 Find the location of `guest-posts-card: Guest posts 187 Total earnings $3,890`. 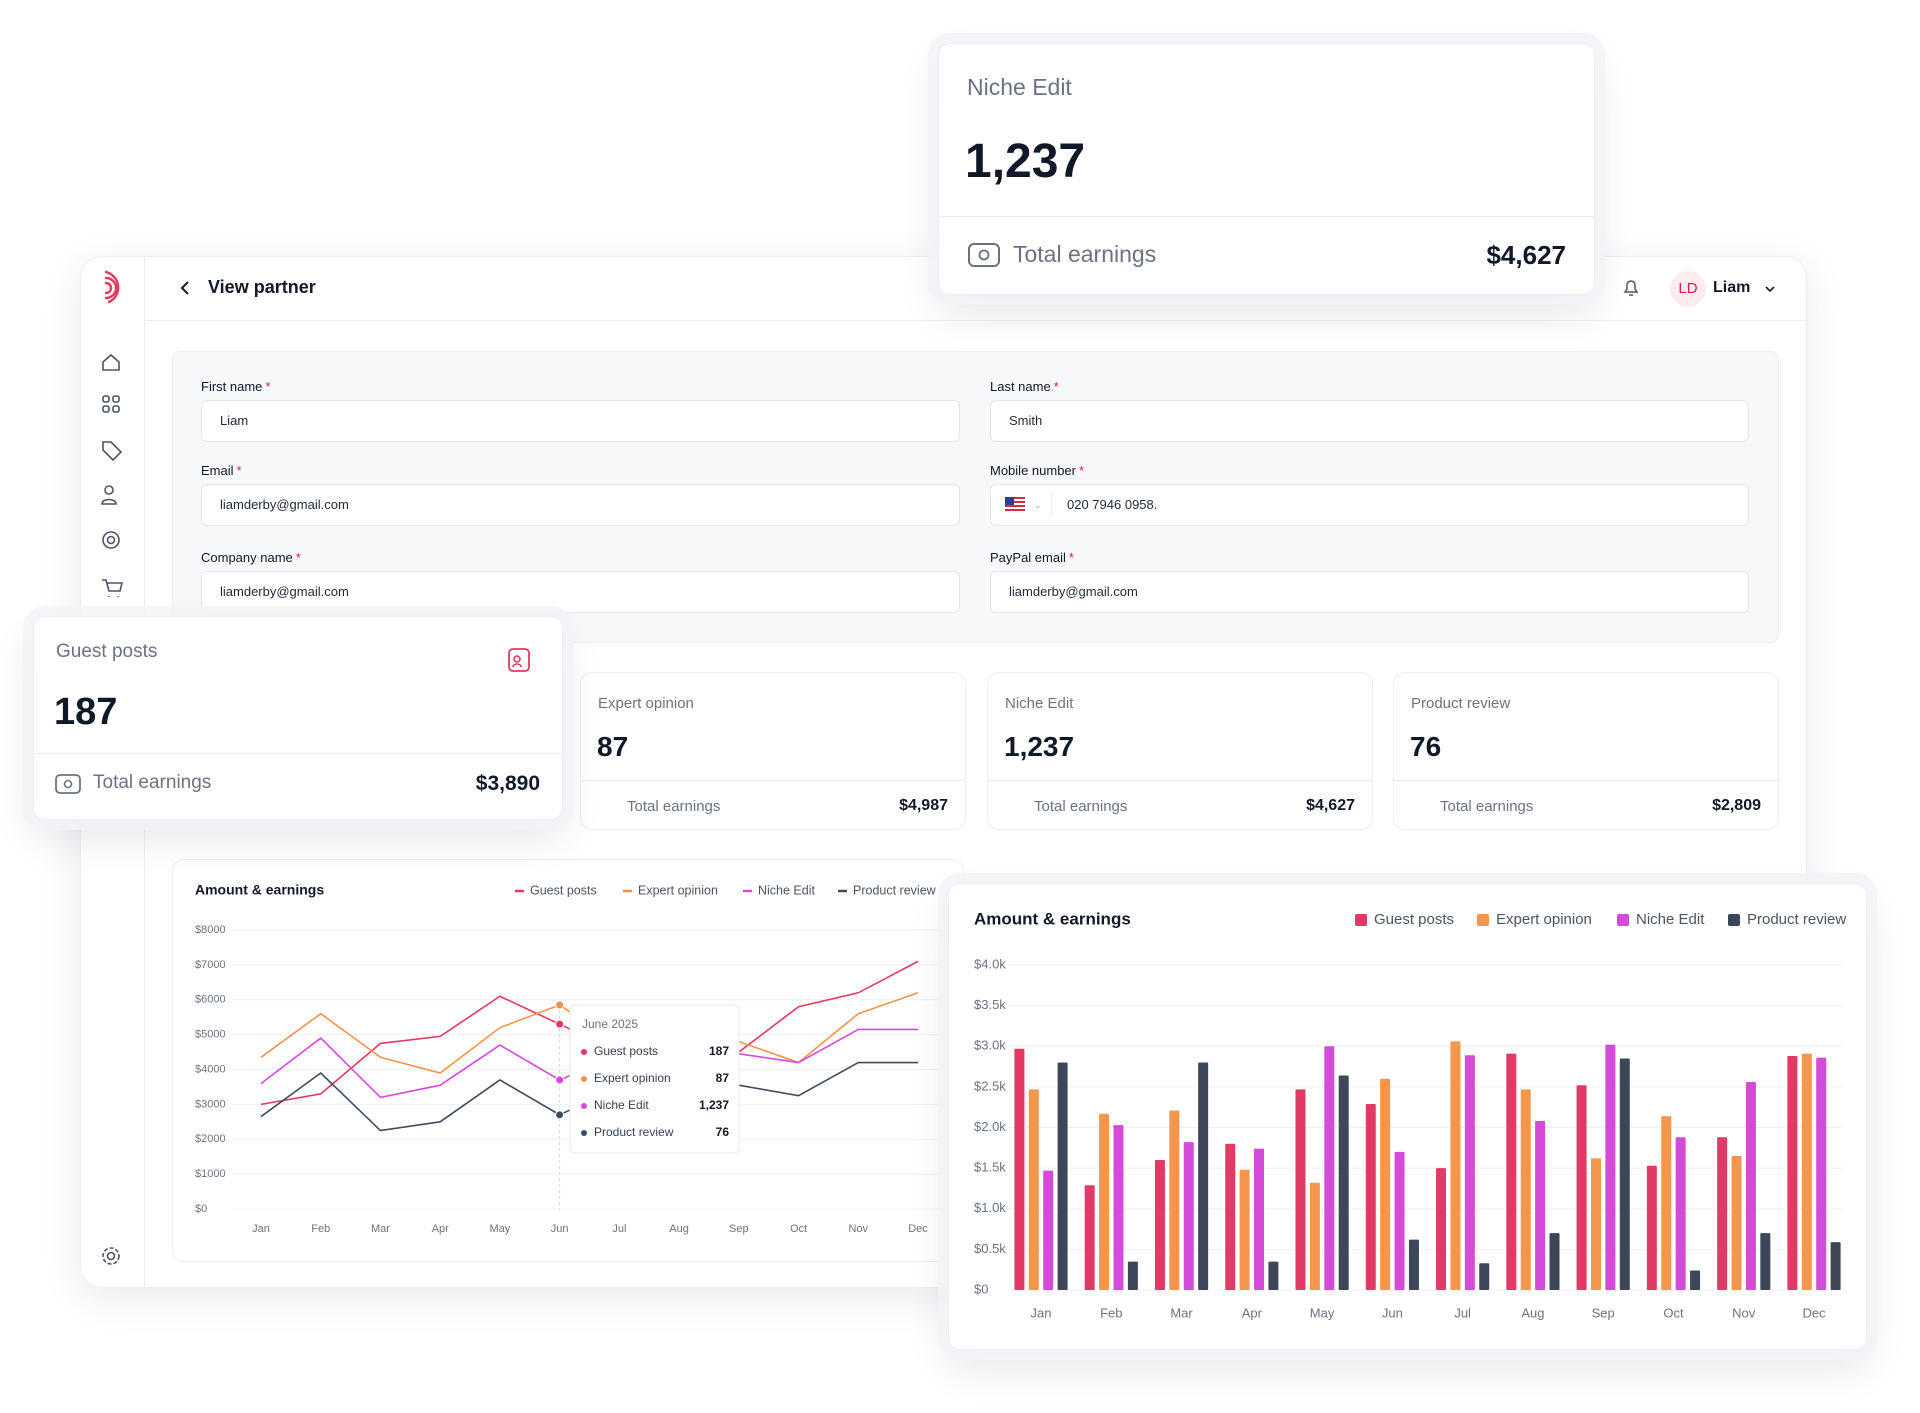

guest-posts-card: Guest posts 187 Total earnings $3,890 is located at coordinates (298, 718).